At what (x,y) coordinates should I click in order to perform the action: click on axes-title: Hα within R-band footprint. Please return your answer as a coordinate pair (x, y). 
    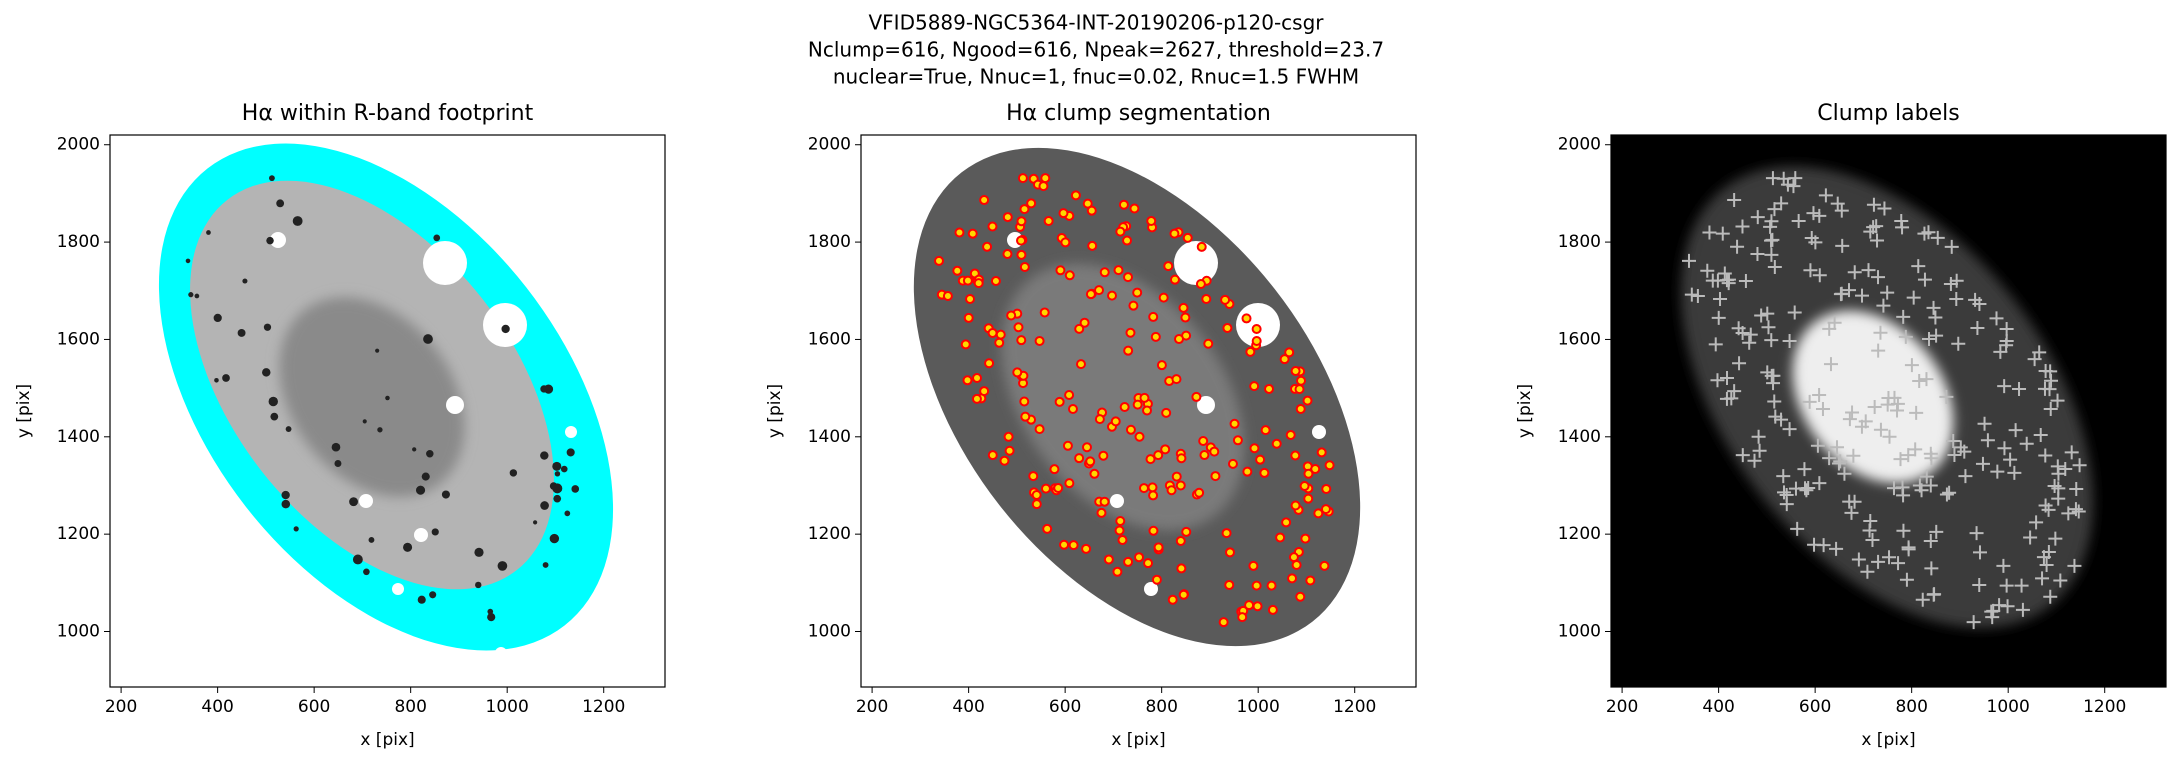
    Looking at the image, I should click on (388, 113).